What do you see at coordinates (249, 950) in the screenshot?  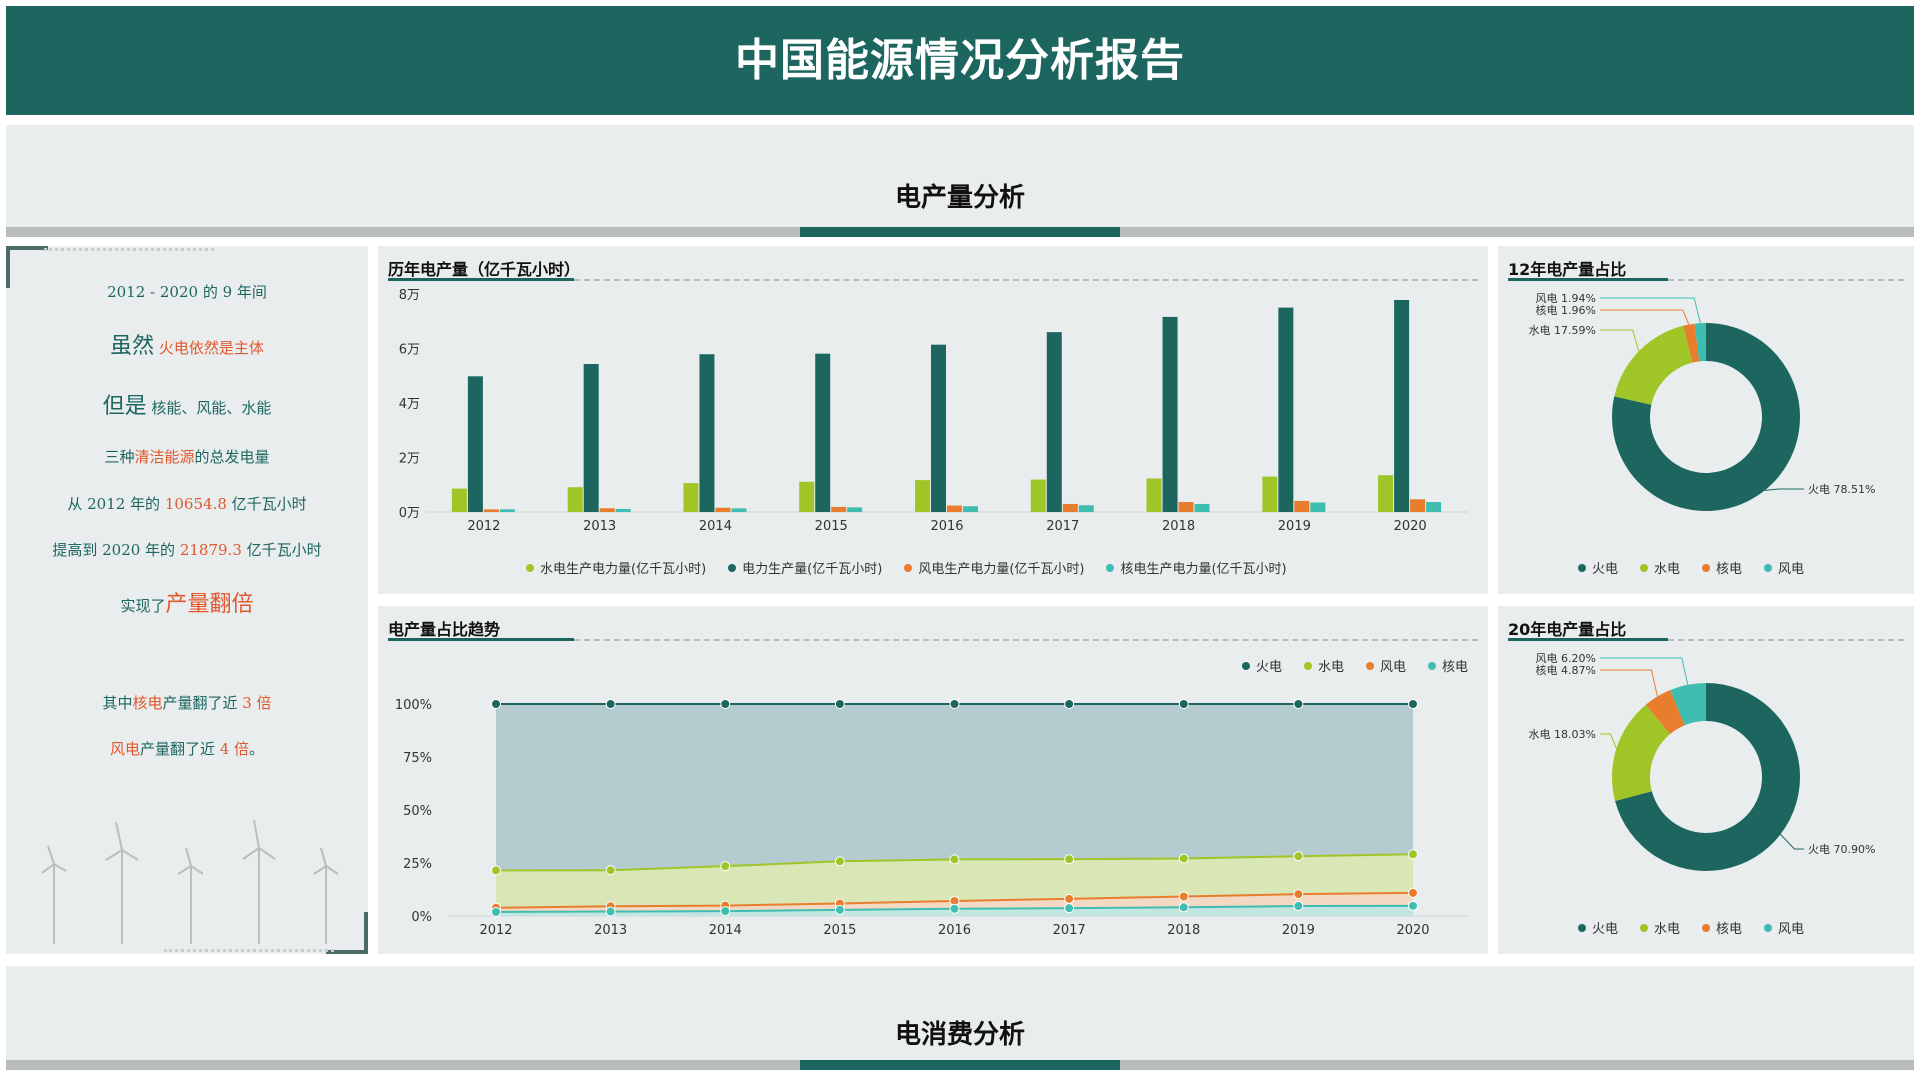 I see `bottom-decor-line` at bounding box center [249, 950].